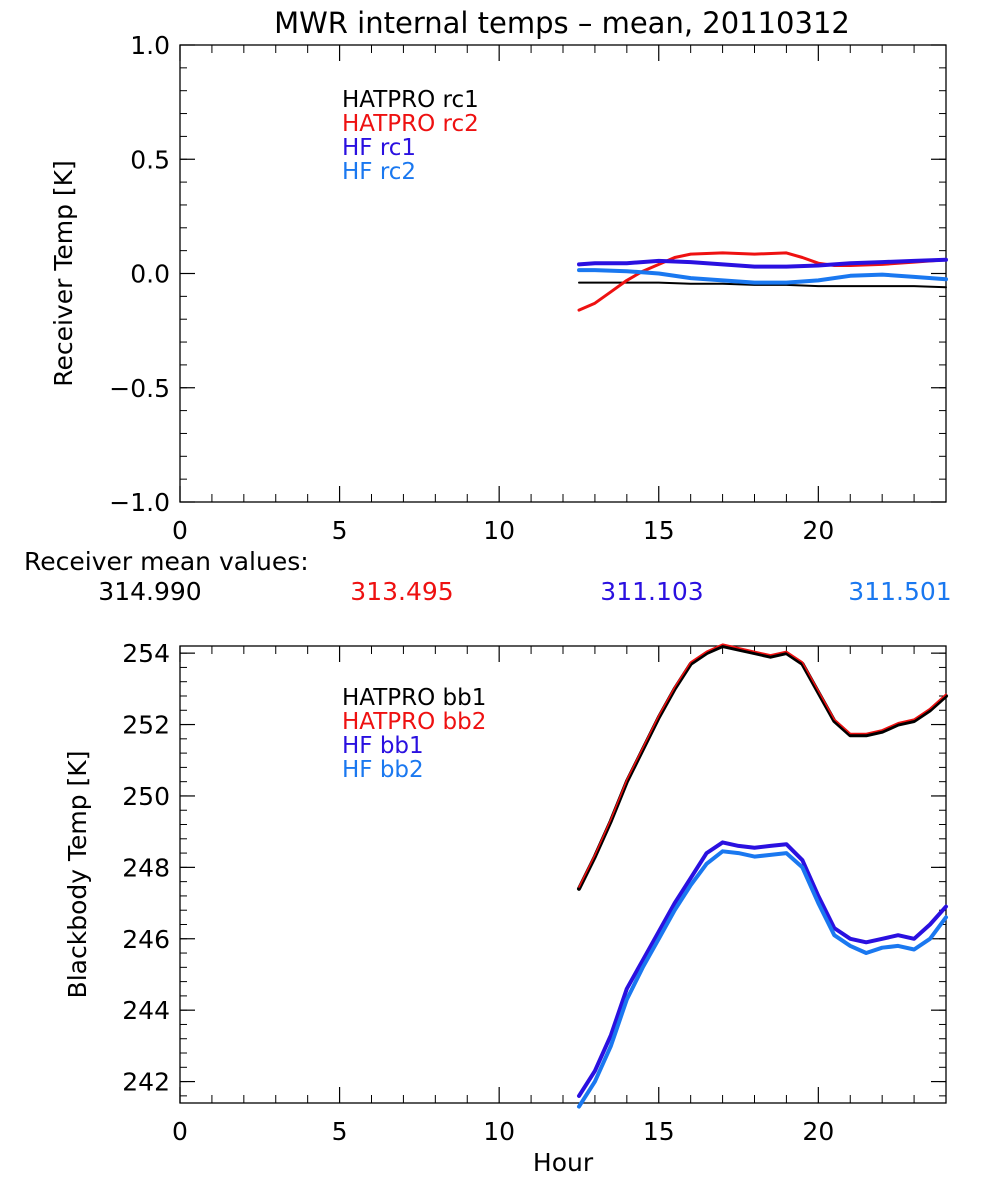  Describe the element at coordinates (146, 1082) in the screenshot. I see `blackbody-y-tick-label: 242` at that location.